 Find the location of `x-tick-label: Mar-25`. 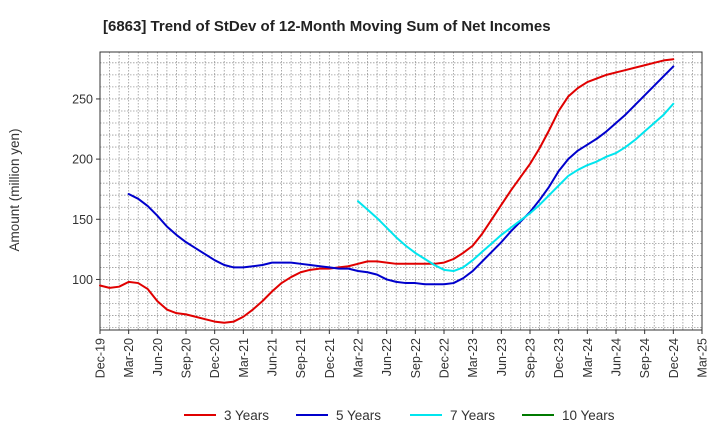

x-tick-label: Mar-25 is located at coordinates (703, 358).